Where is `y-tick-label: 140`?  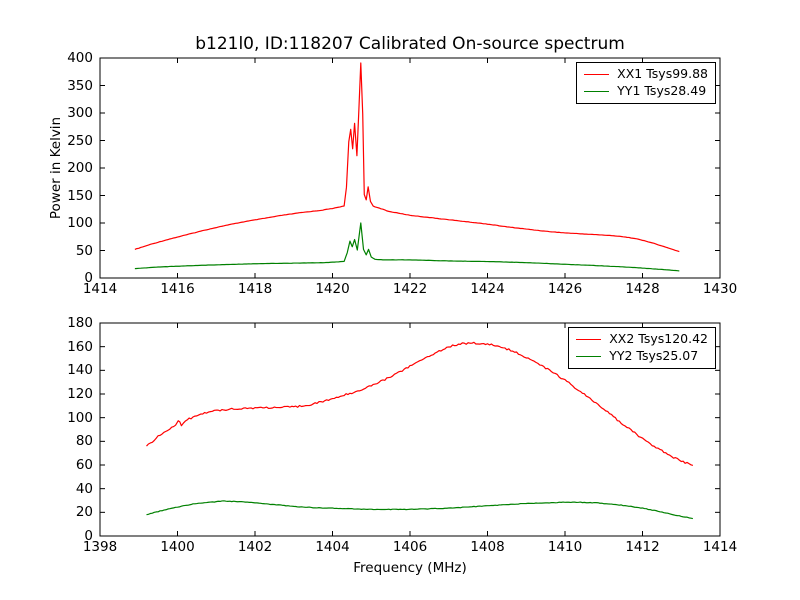 y-tick-label: 140 is located at coordinates (80, 370).